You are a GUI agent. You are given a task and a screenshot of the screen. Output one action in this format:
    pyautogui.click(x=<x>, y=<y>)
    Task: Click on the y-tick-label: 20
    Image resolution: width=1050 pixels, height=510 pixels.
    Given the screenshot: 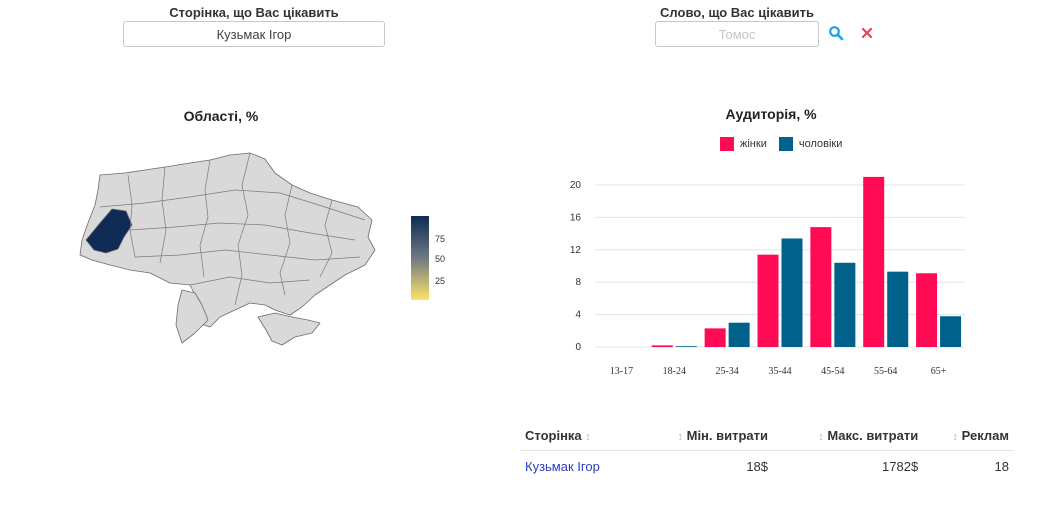 What is the action you would take?
    pyautogui.click(x=576, y=185)
    